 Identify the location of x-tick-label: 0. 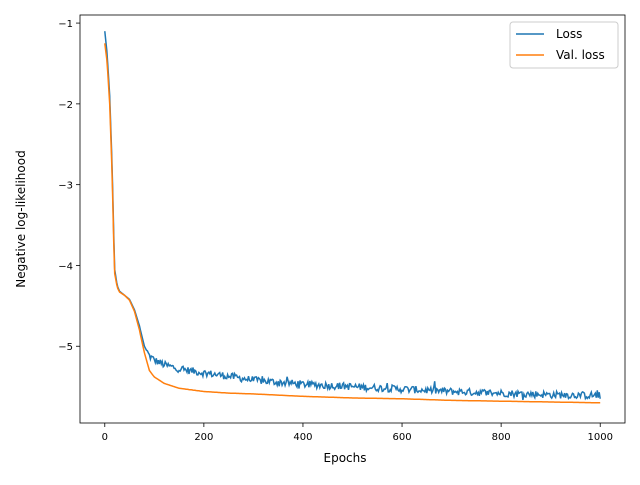
(105, 437).